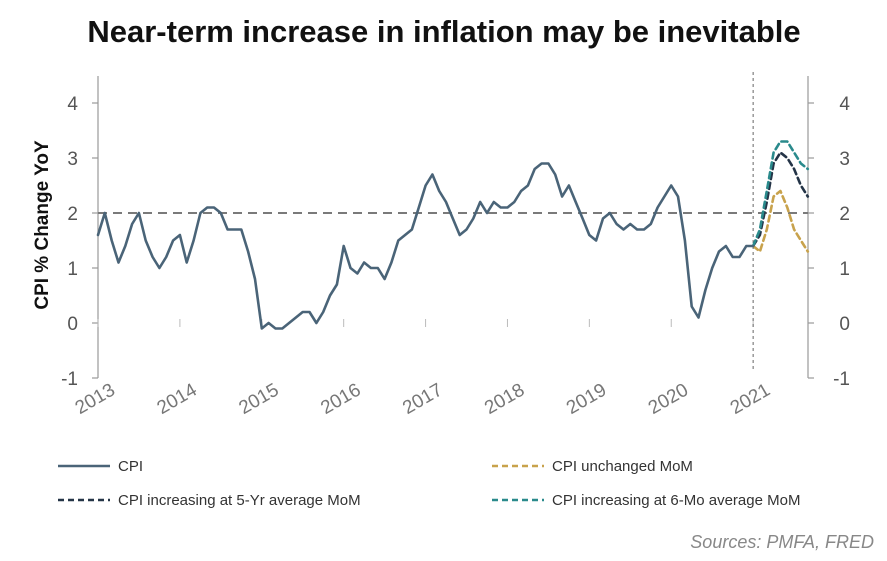 The width and height of the screenshot is (887, 561). I want to click on x-tick-label: 2015, so click(258, 399).